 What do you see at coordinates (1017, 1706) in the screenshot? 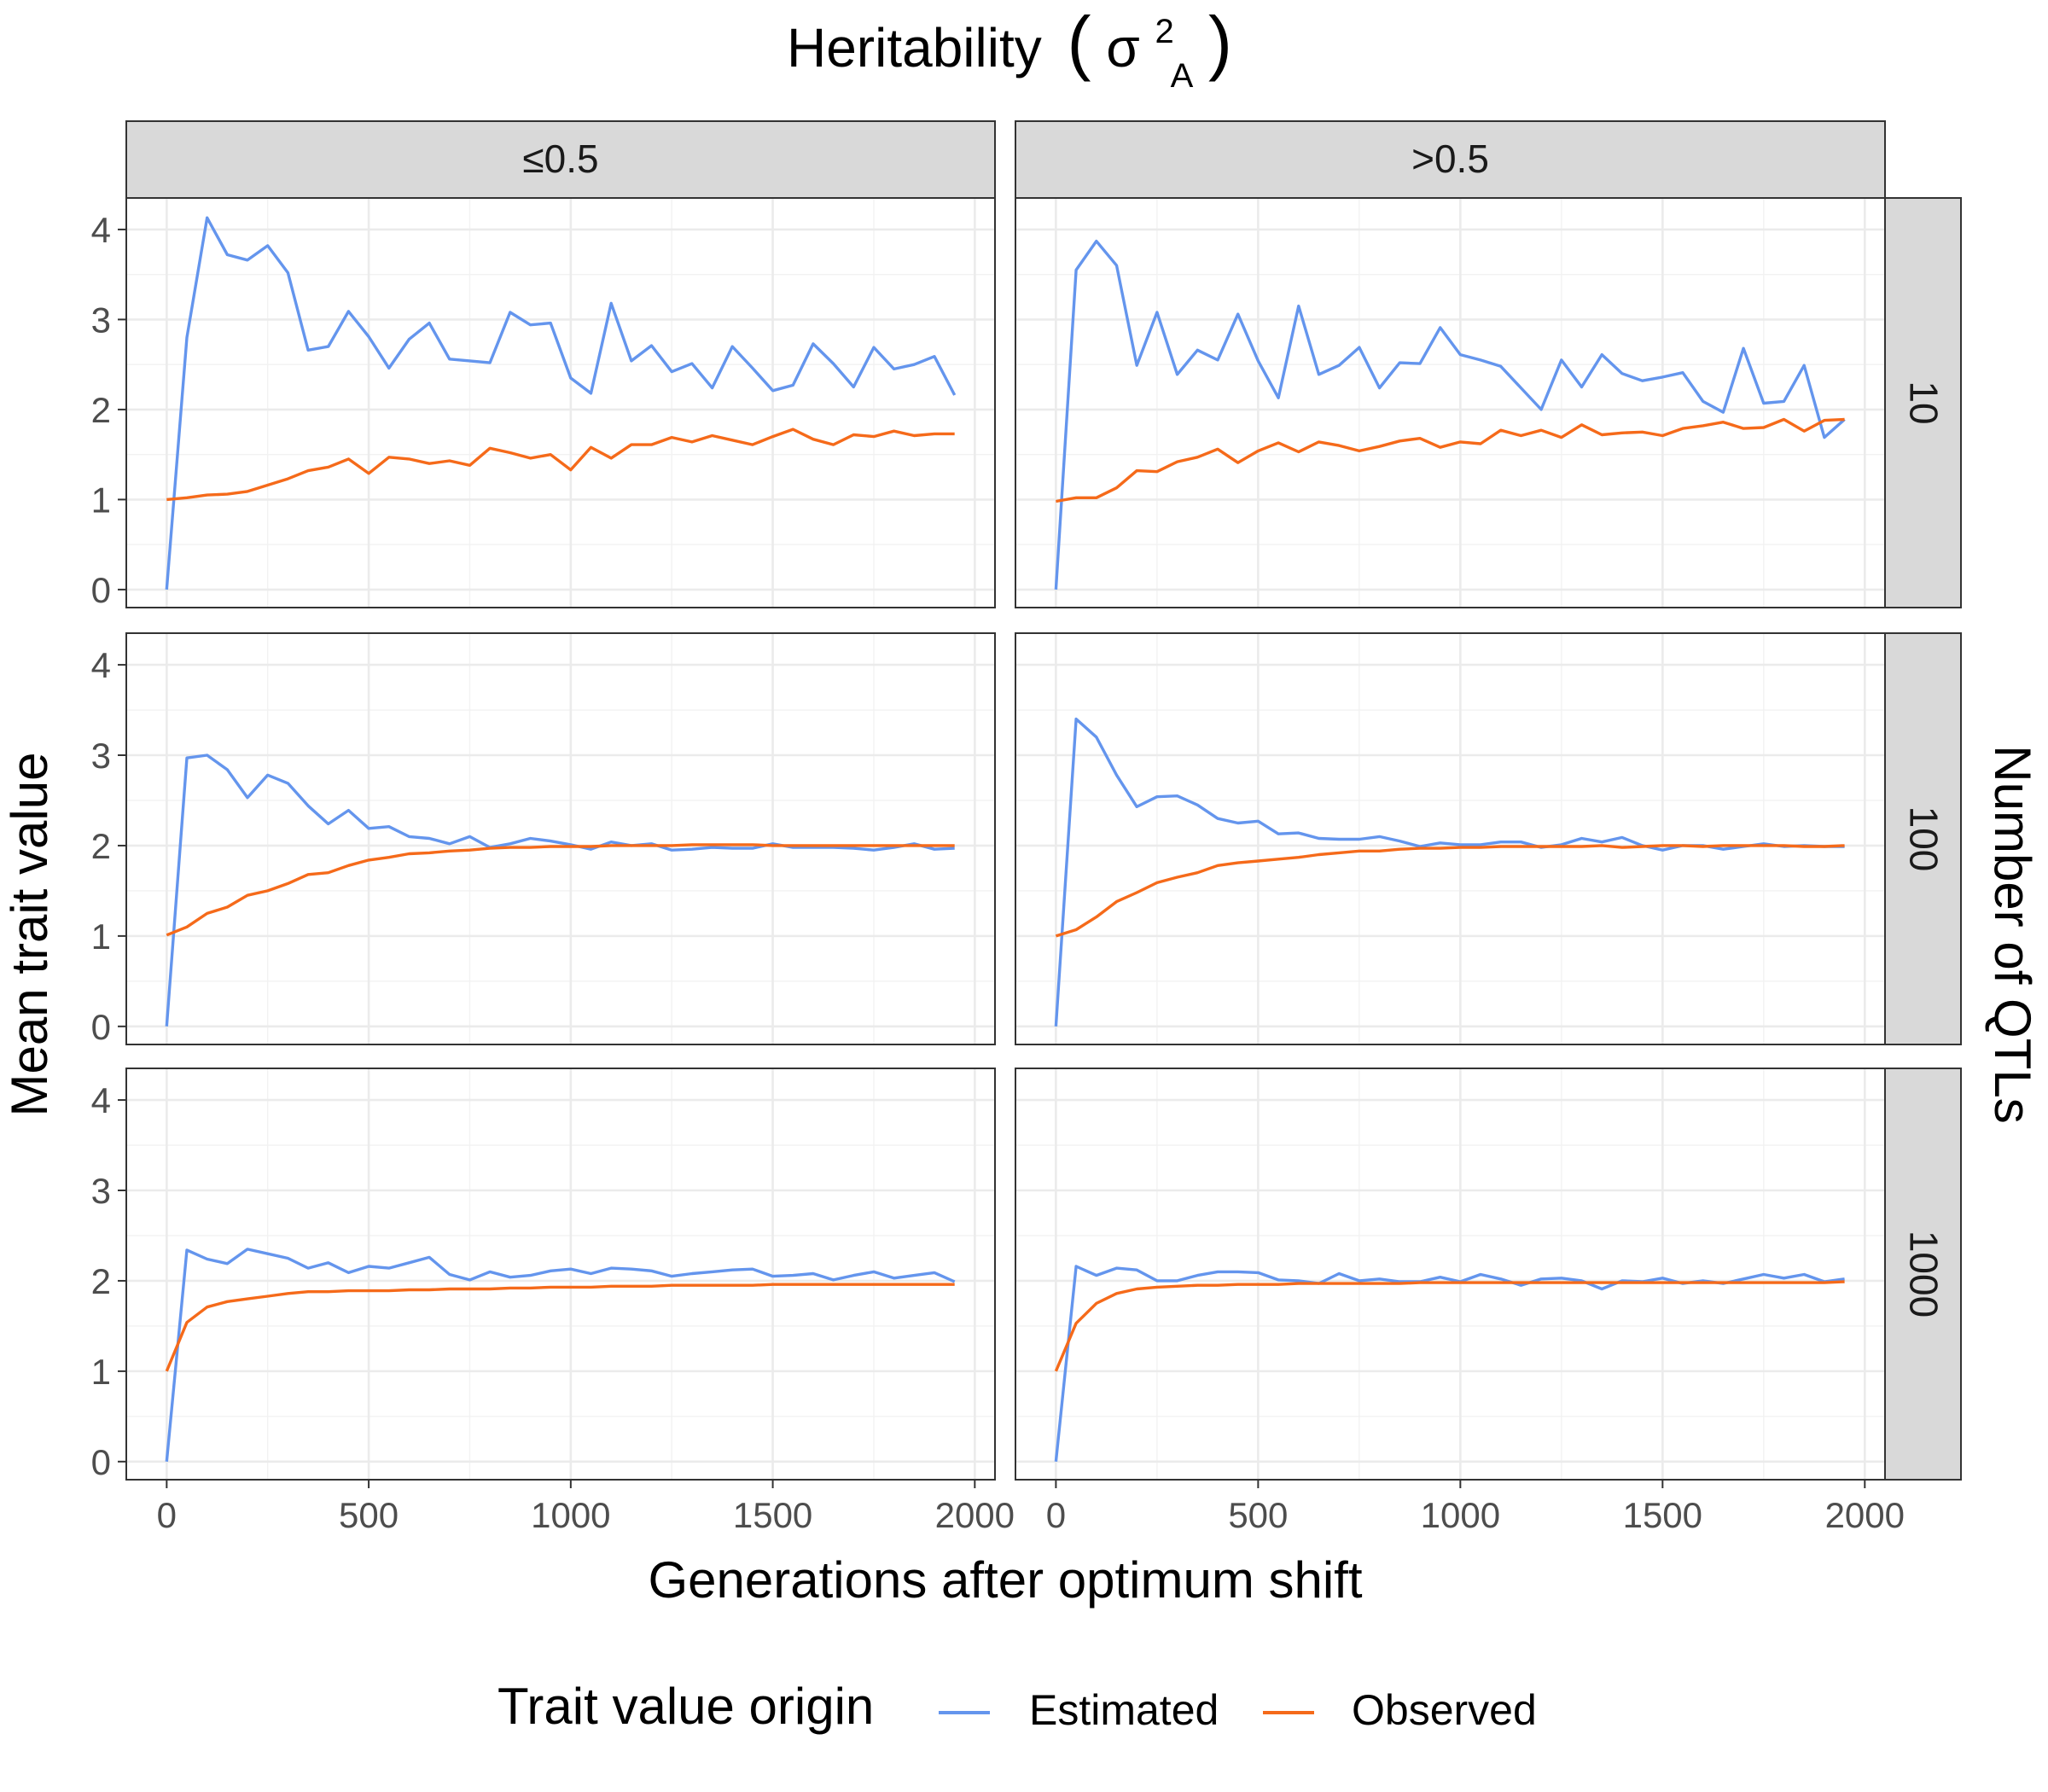
I see `legend: Trait value origin Estimated Observed` at bounding box center [1017, 1706].